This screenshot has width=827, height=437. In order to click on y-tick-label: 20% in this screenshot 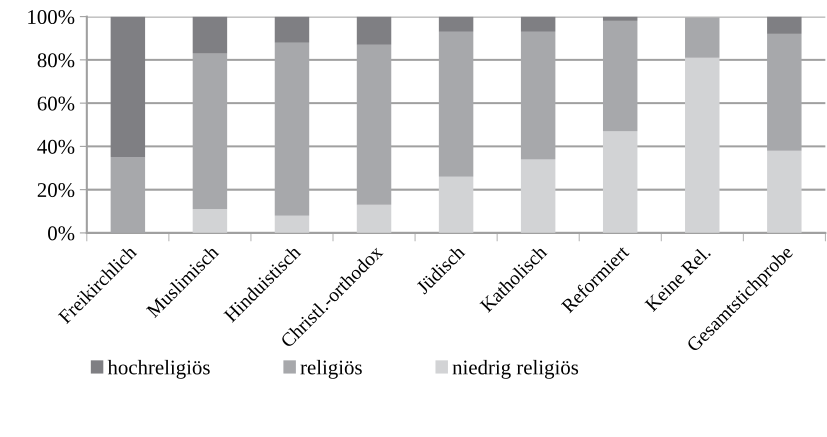, I will do `click(56, 190)`.